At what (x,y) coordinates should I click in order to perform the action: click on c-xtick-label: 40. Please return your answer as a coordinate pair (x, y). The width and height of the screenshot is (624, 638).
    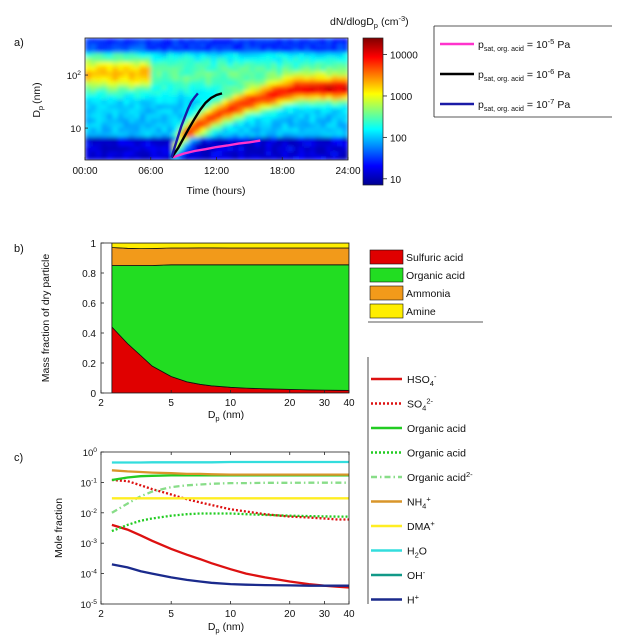
    Looking at the image, I should click on (349, 614).